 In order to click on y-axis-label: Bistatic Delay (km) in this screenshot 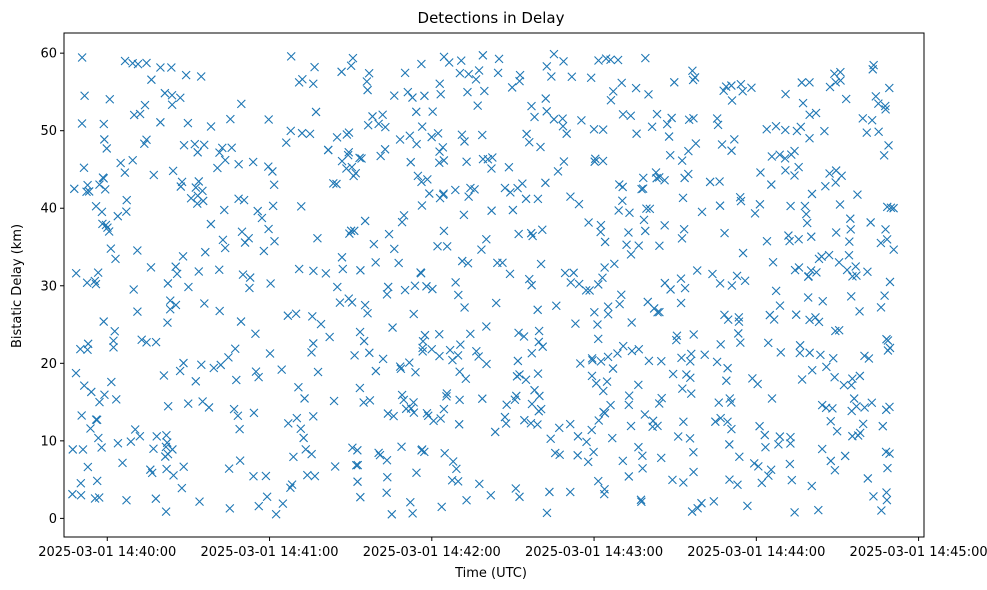, I will do `click(17, 286)`.